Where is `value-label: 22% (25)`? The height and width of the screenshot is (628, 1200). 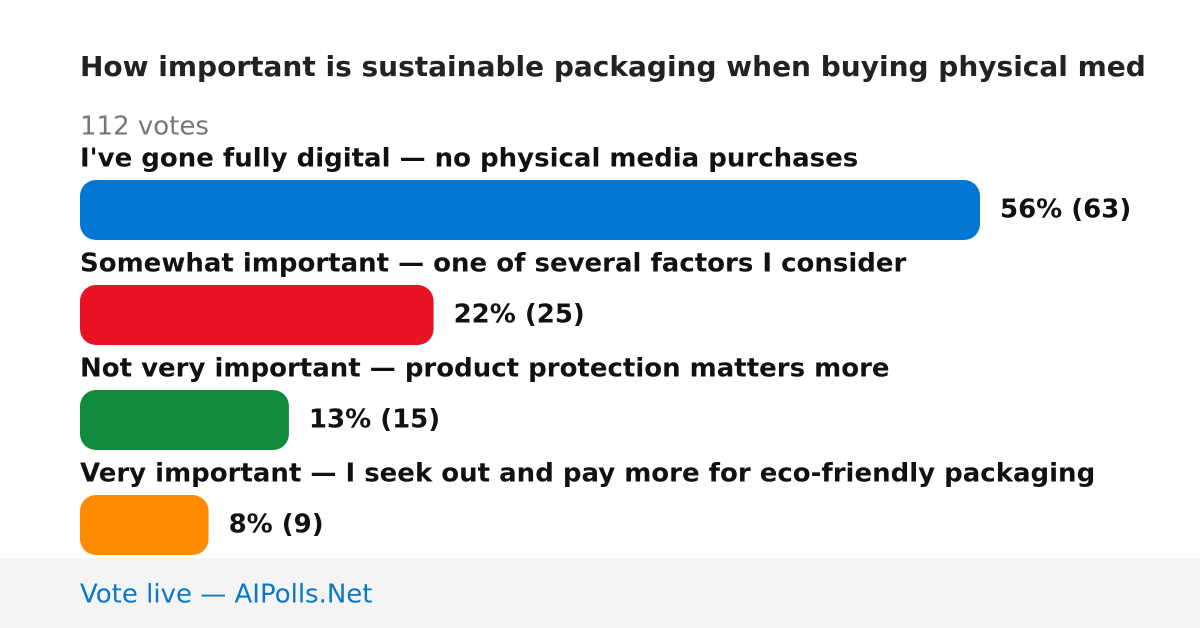 value-label: 22% (25) is located at coordinates (519, 315).